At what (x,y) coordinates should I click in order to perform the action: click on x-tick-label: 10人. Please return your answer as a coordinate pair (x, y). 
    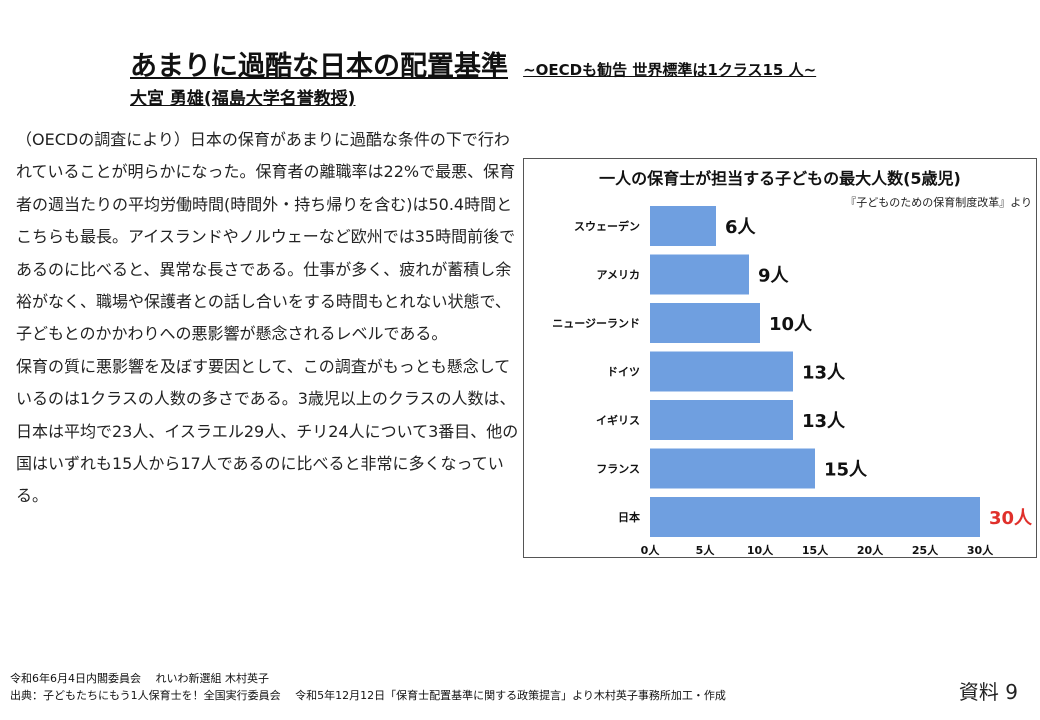
    Looking at the image, I should click on (760, 550).